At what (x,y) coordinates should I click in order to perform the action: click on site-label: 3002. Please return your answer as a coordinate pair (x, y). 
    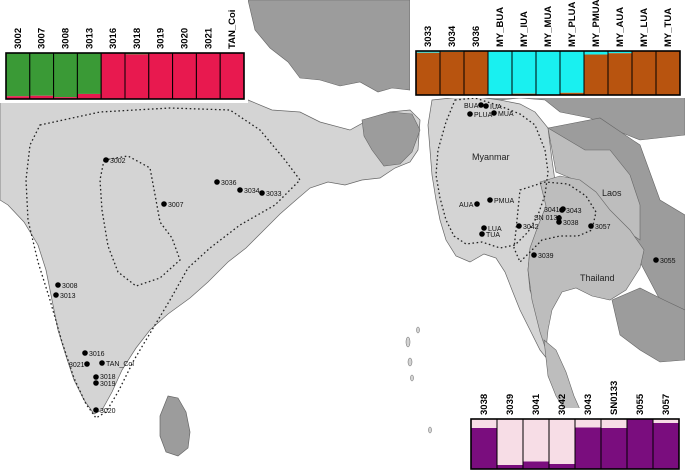
    Looking at the image, I should click on (118, 161).